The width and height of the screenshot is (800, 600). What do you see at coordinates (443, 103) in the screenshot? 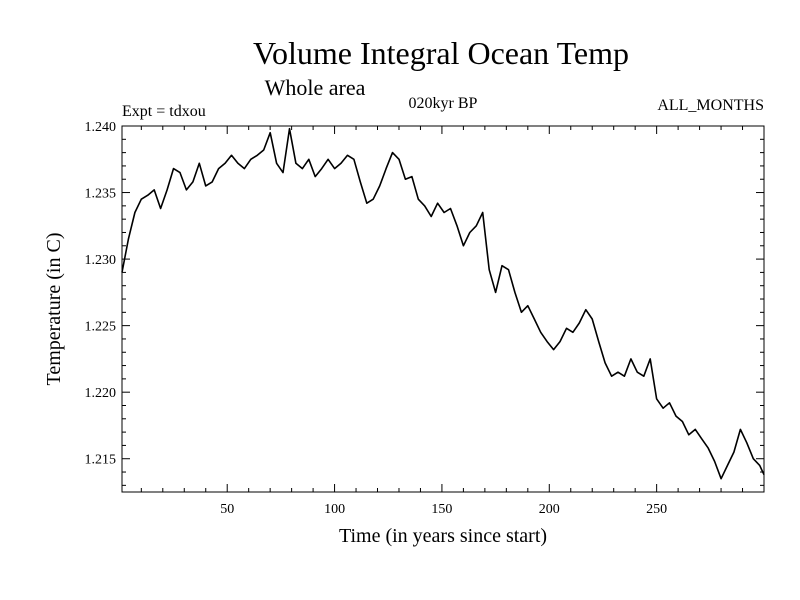
I see `period-label: 020kyr BP` at bounding box center [443, 103].